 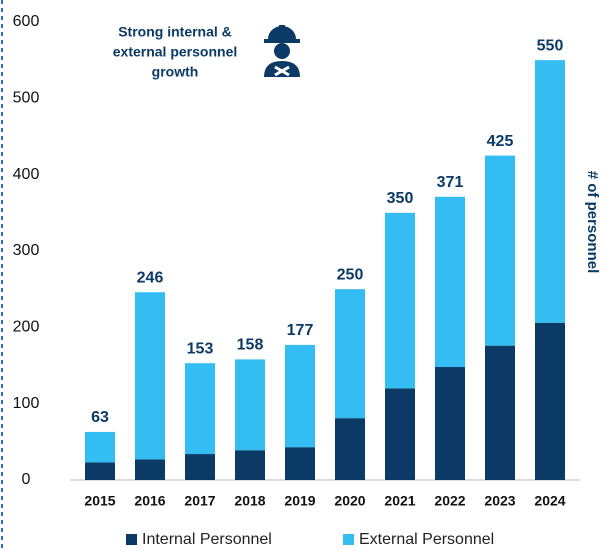 I want to click on total-label: 246, so click(x=150, y=277).